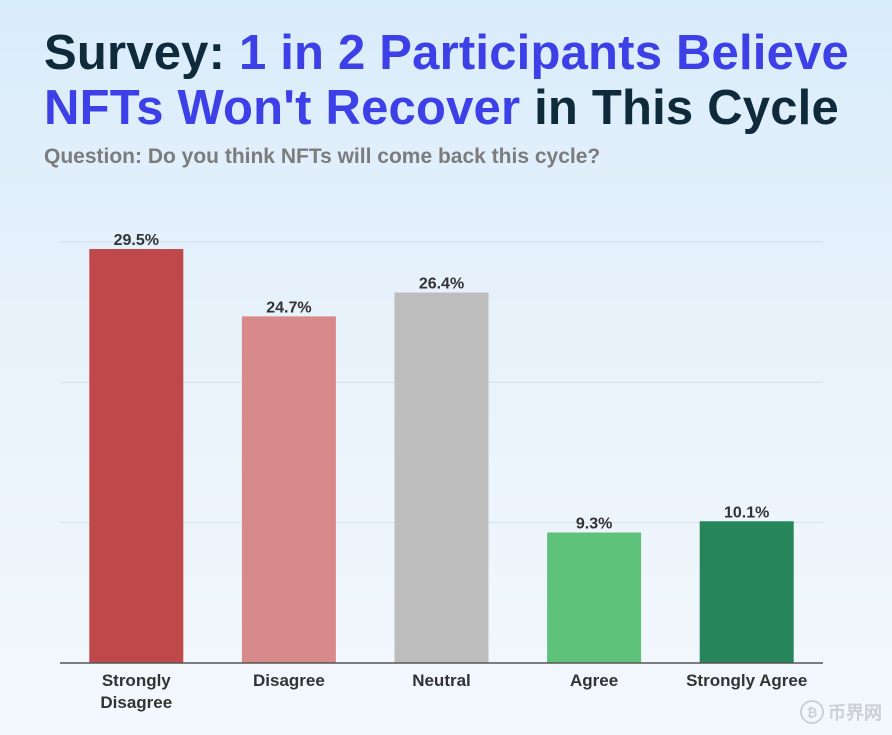  I want to click on watermark-text: 币界网, so click(855, 713).